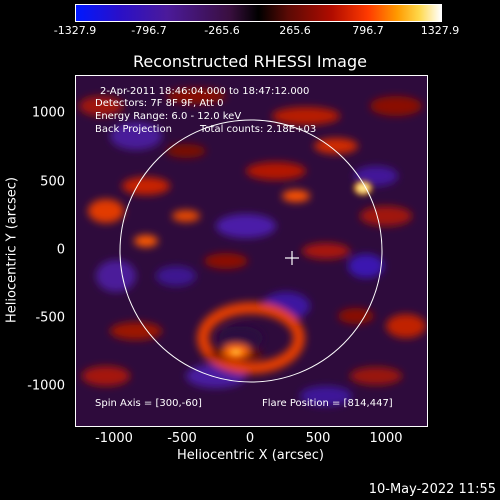 The width and height of the screenshot is (500, 500). Describe the element at coordinates (318, 438) in the screenshot. I see `x-tick: 500` at that location.